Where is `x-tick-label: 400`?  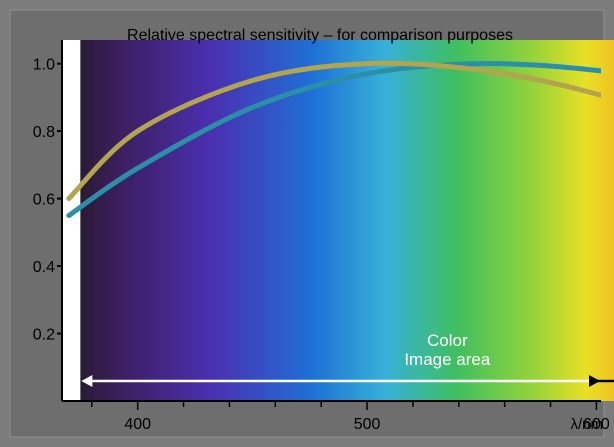
x-tick-label: 400 is located at coordinates (137, 424).